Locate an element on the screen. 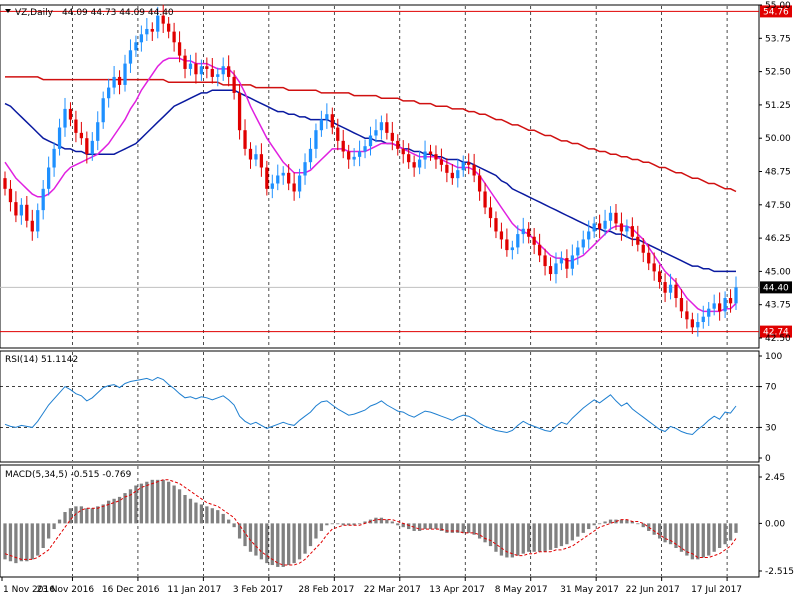  symbol-dropdown-icon is located at coordinates (8, 11).